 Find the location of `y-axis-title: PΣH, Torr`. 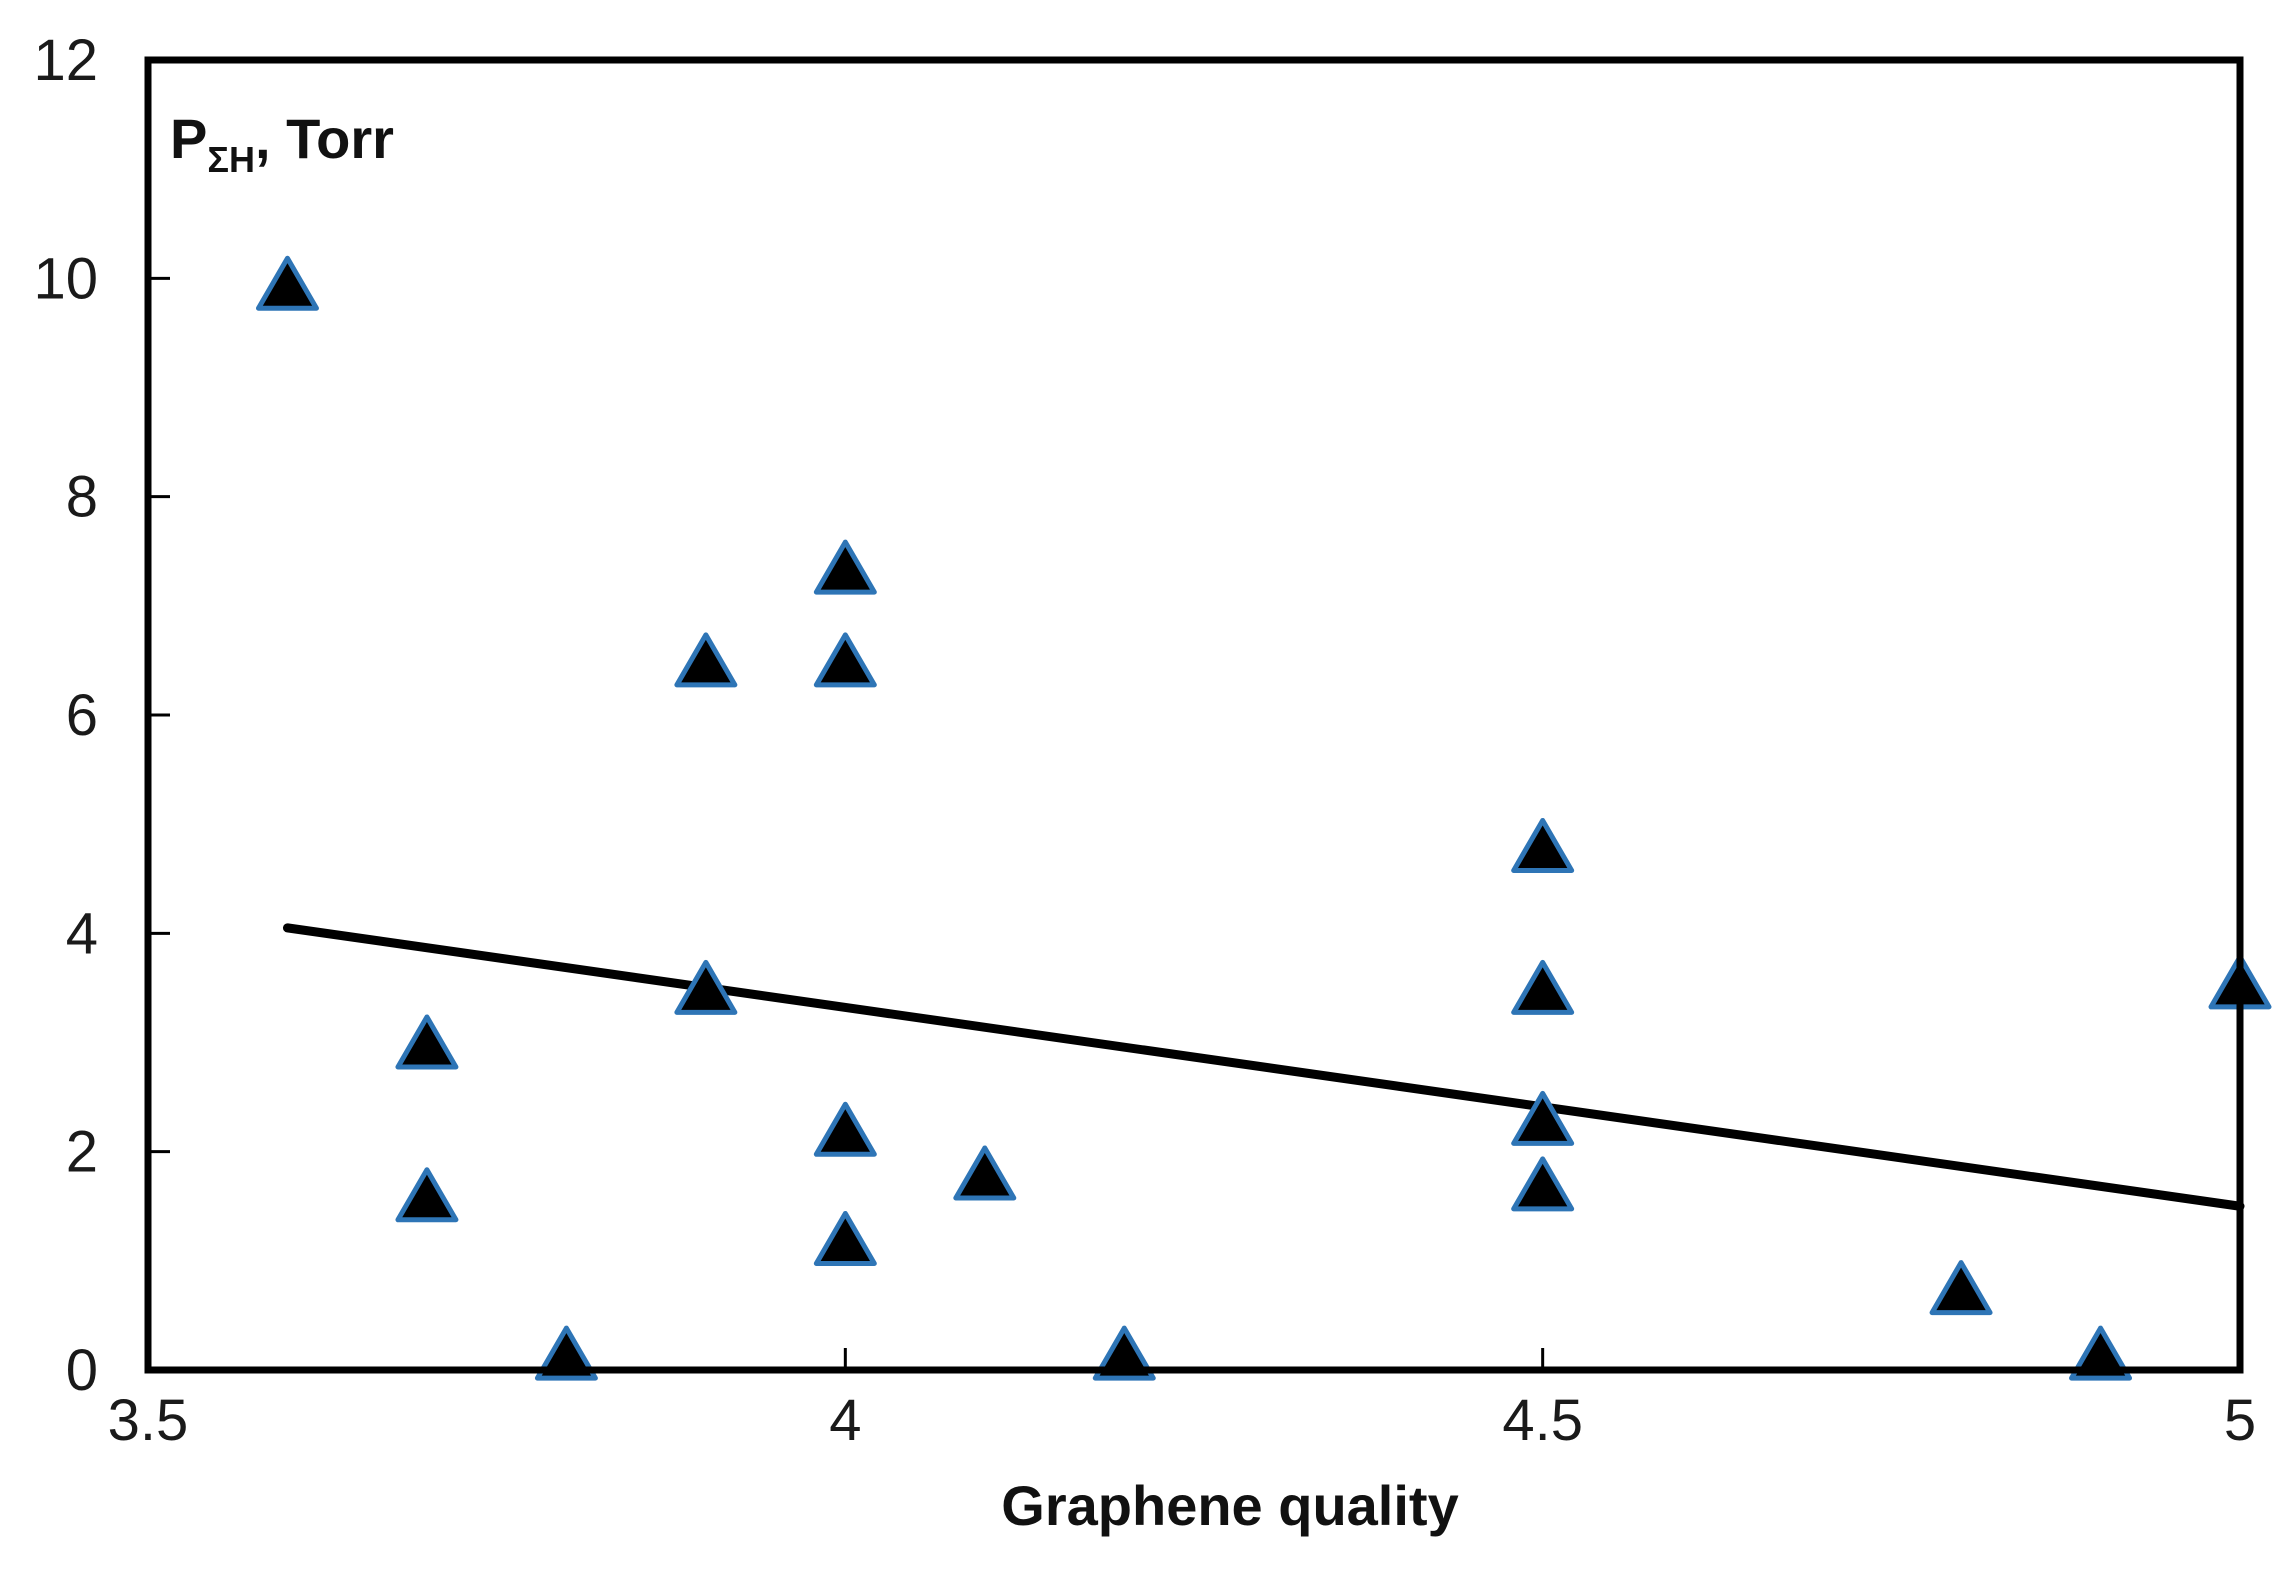

y-axis-title: PΣH, Torr is located at coordinates (282, 143).